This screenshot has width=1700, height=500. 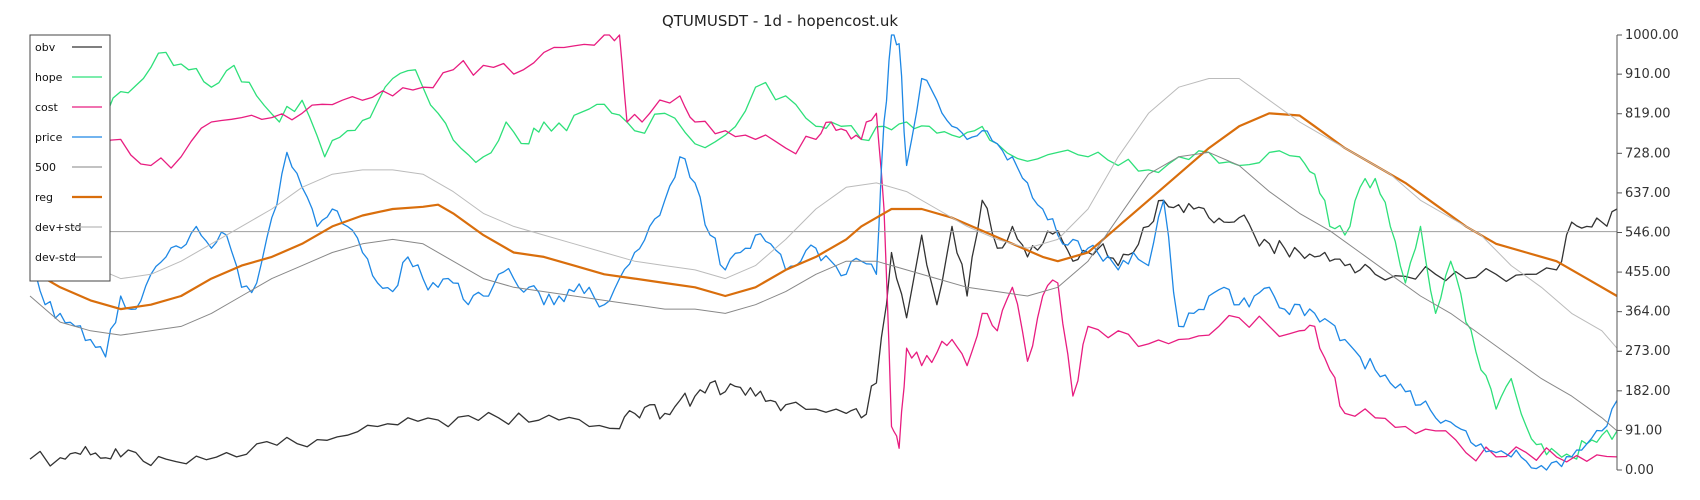 What do you see at coordinates (45, 47) in the screenshot?
I see `legend-label: obv` at bounding box center [45, 47].